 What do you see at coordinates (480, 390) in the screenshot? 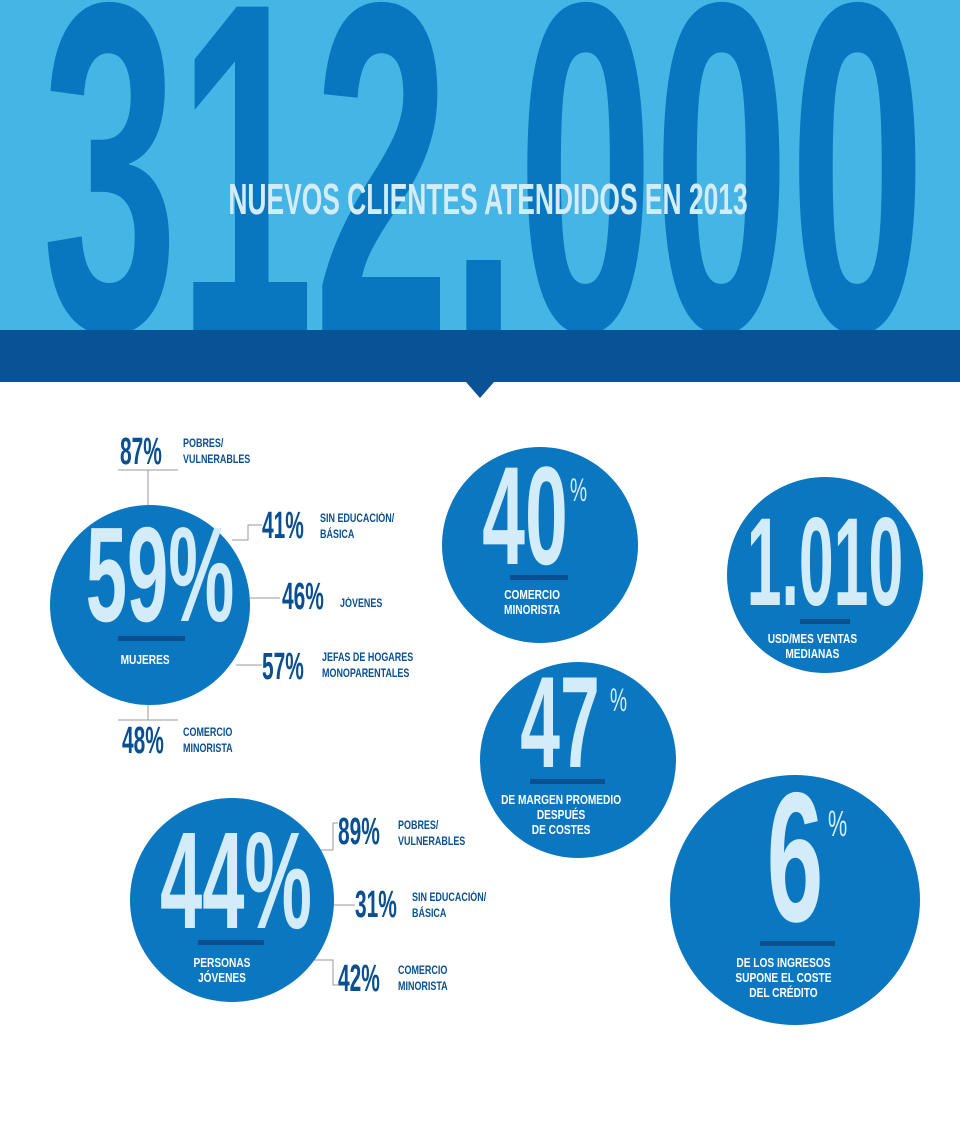
I see `pointer` at bounding box center [480, 390].